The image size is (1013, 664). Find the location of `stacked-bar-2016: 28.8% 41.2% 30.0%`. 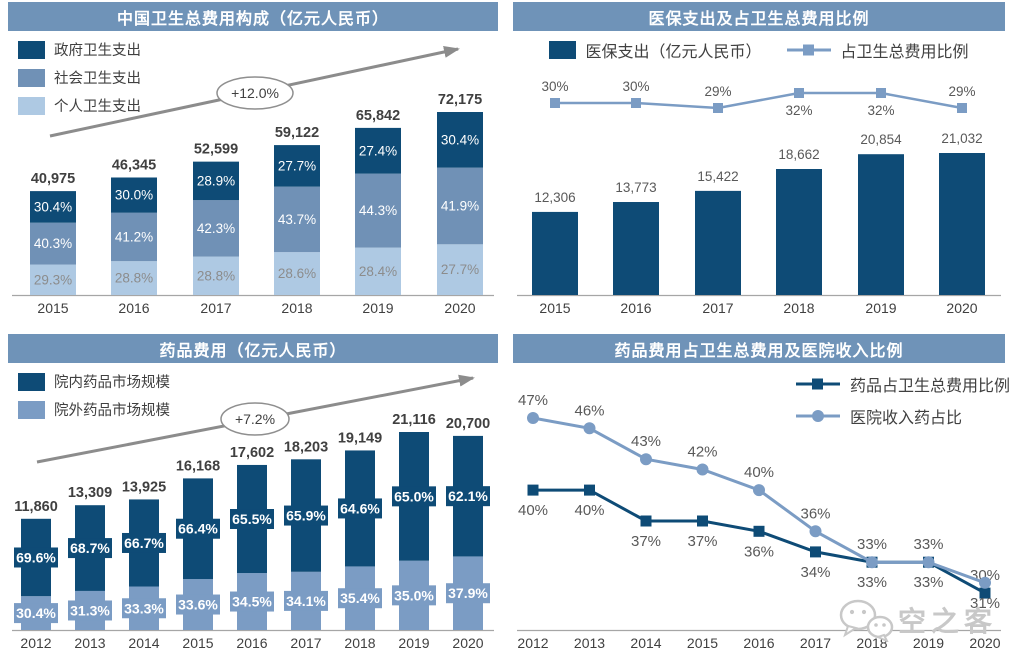

stacked-bar-2016: 28.8% 41.2% 30.0% is located at coordinates (134, 236).